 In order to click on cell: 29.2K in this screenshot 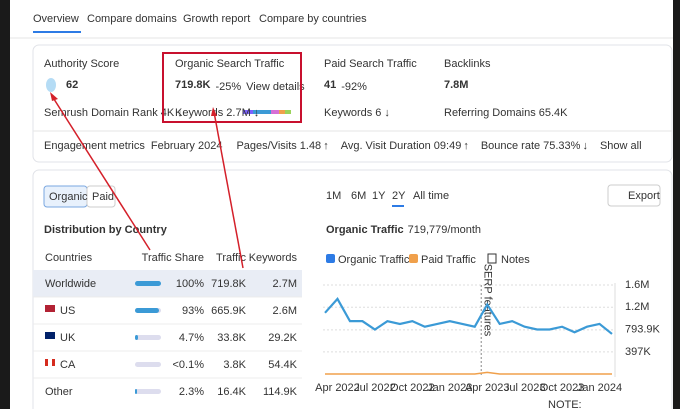, I will do `click(282, 338)`.